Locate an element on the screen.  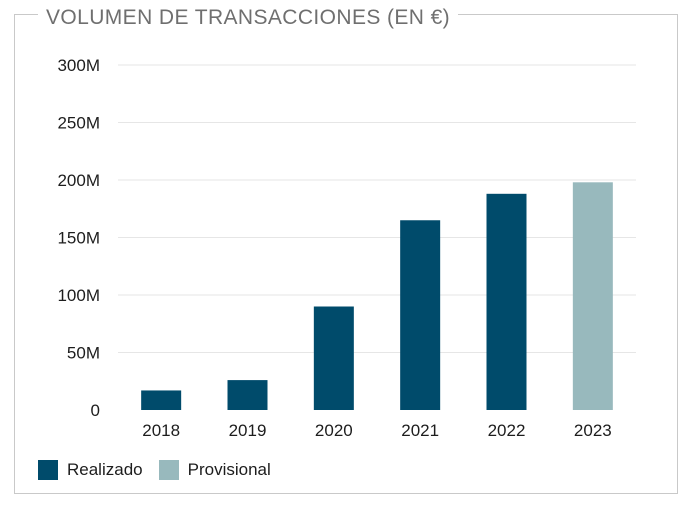
x-tick-label: 2021 is located at coordinates (420, 430).